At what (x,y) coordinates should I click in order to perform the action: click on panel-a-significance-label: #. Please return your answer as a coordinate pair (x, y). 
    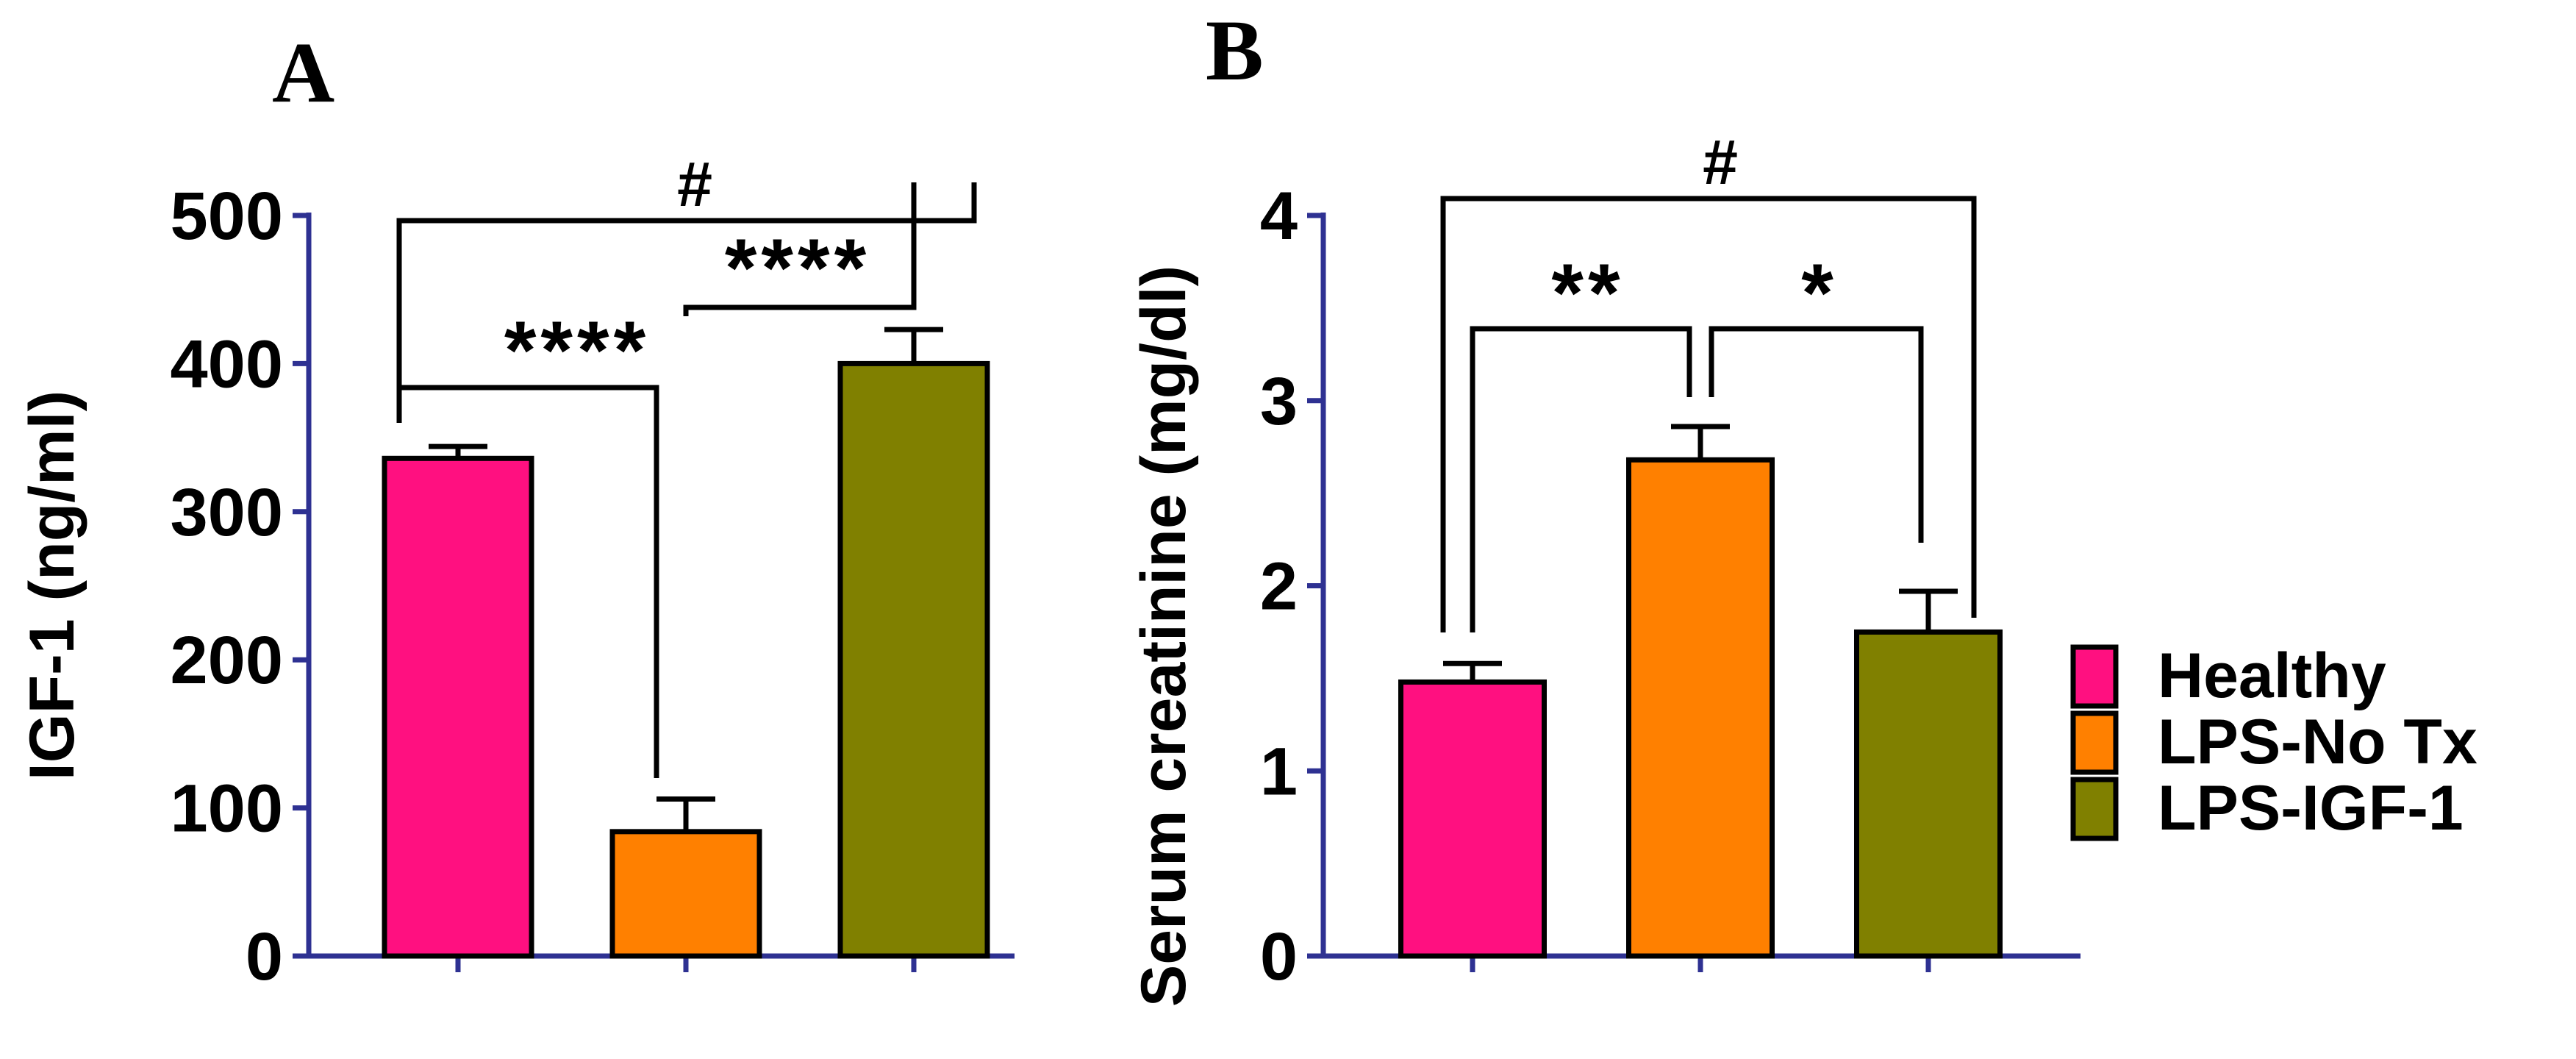
    Looking at the image, I should click on (694, 184).